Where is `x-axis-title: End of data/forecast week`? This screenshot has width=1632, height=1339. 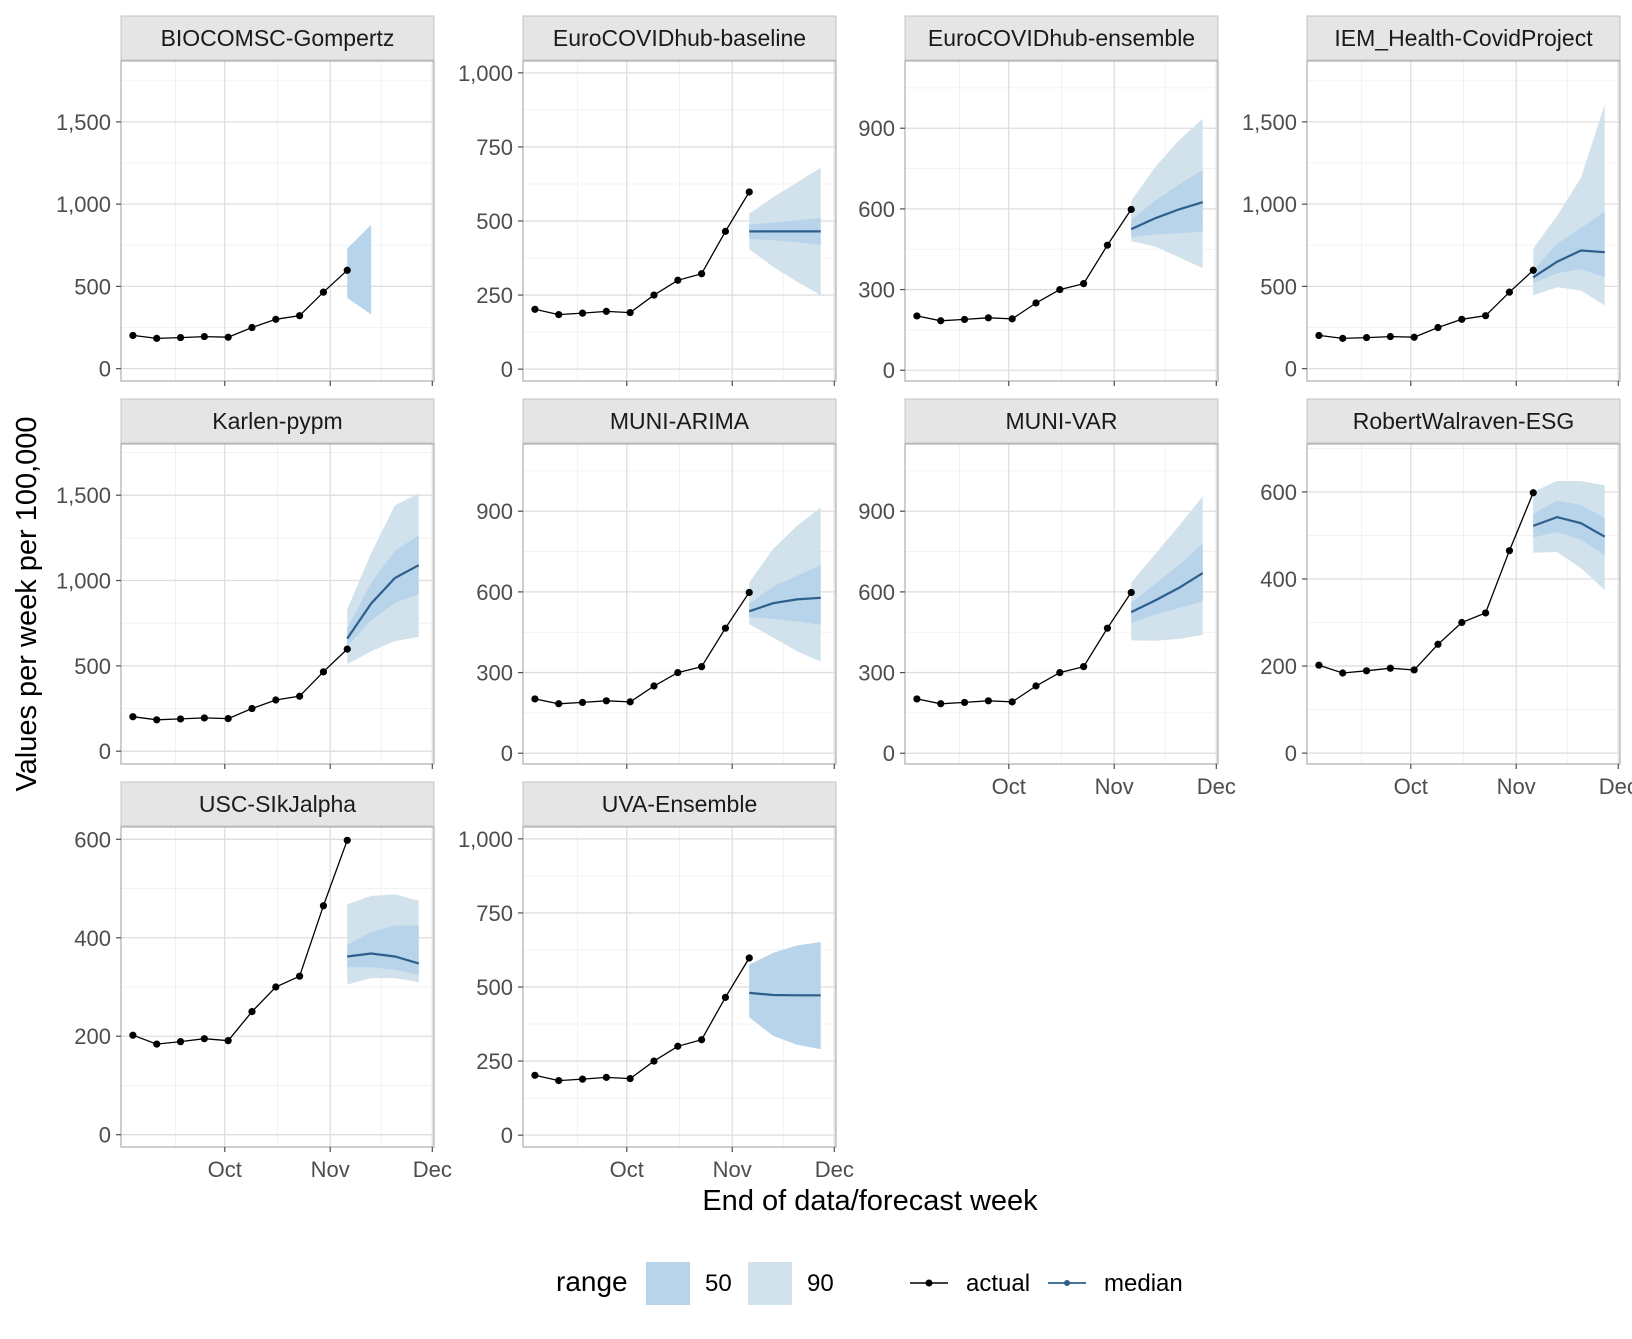
x-axis-title: End of data/forecast week is located at coordinates (870, 1201).